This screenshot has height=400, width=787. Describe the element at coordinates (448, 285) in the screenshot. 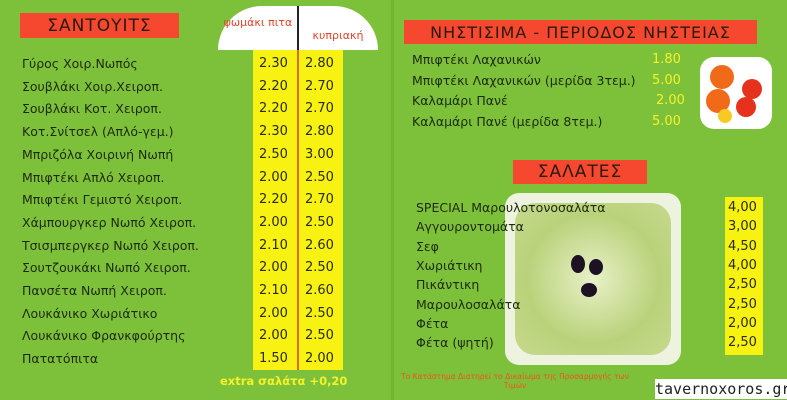

I see `salad-name: Πικάντικη` at that location.